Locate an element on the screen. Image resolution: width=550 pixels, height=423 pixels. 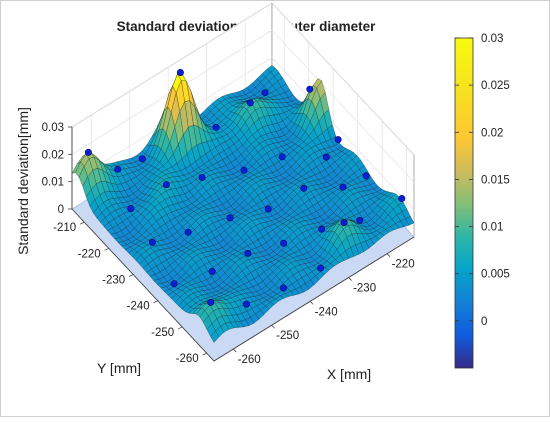
colorbar-tick-label: 0.005 is located at coordinates (495, 275).